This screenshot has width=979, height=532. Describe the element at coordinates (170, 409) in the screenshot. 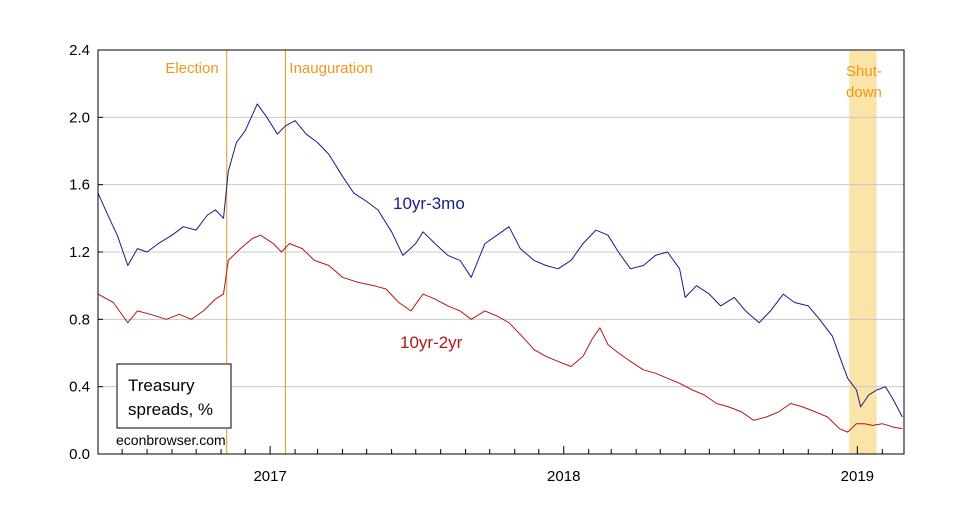

I see `title-box-line-2: spreads, %` at that location.